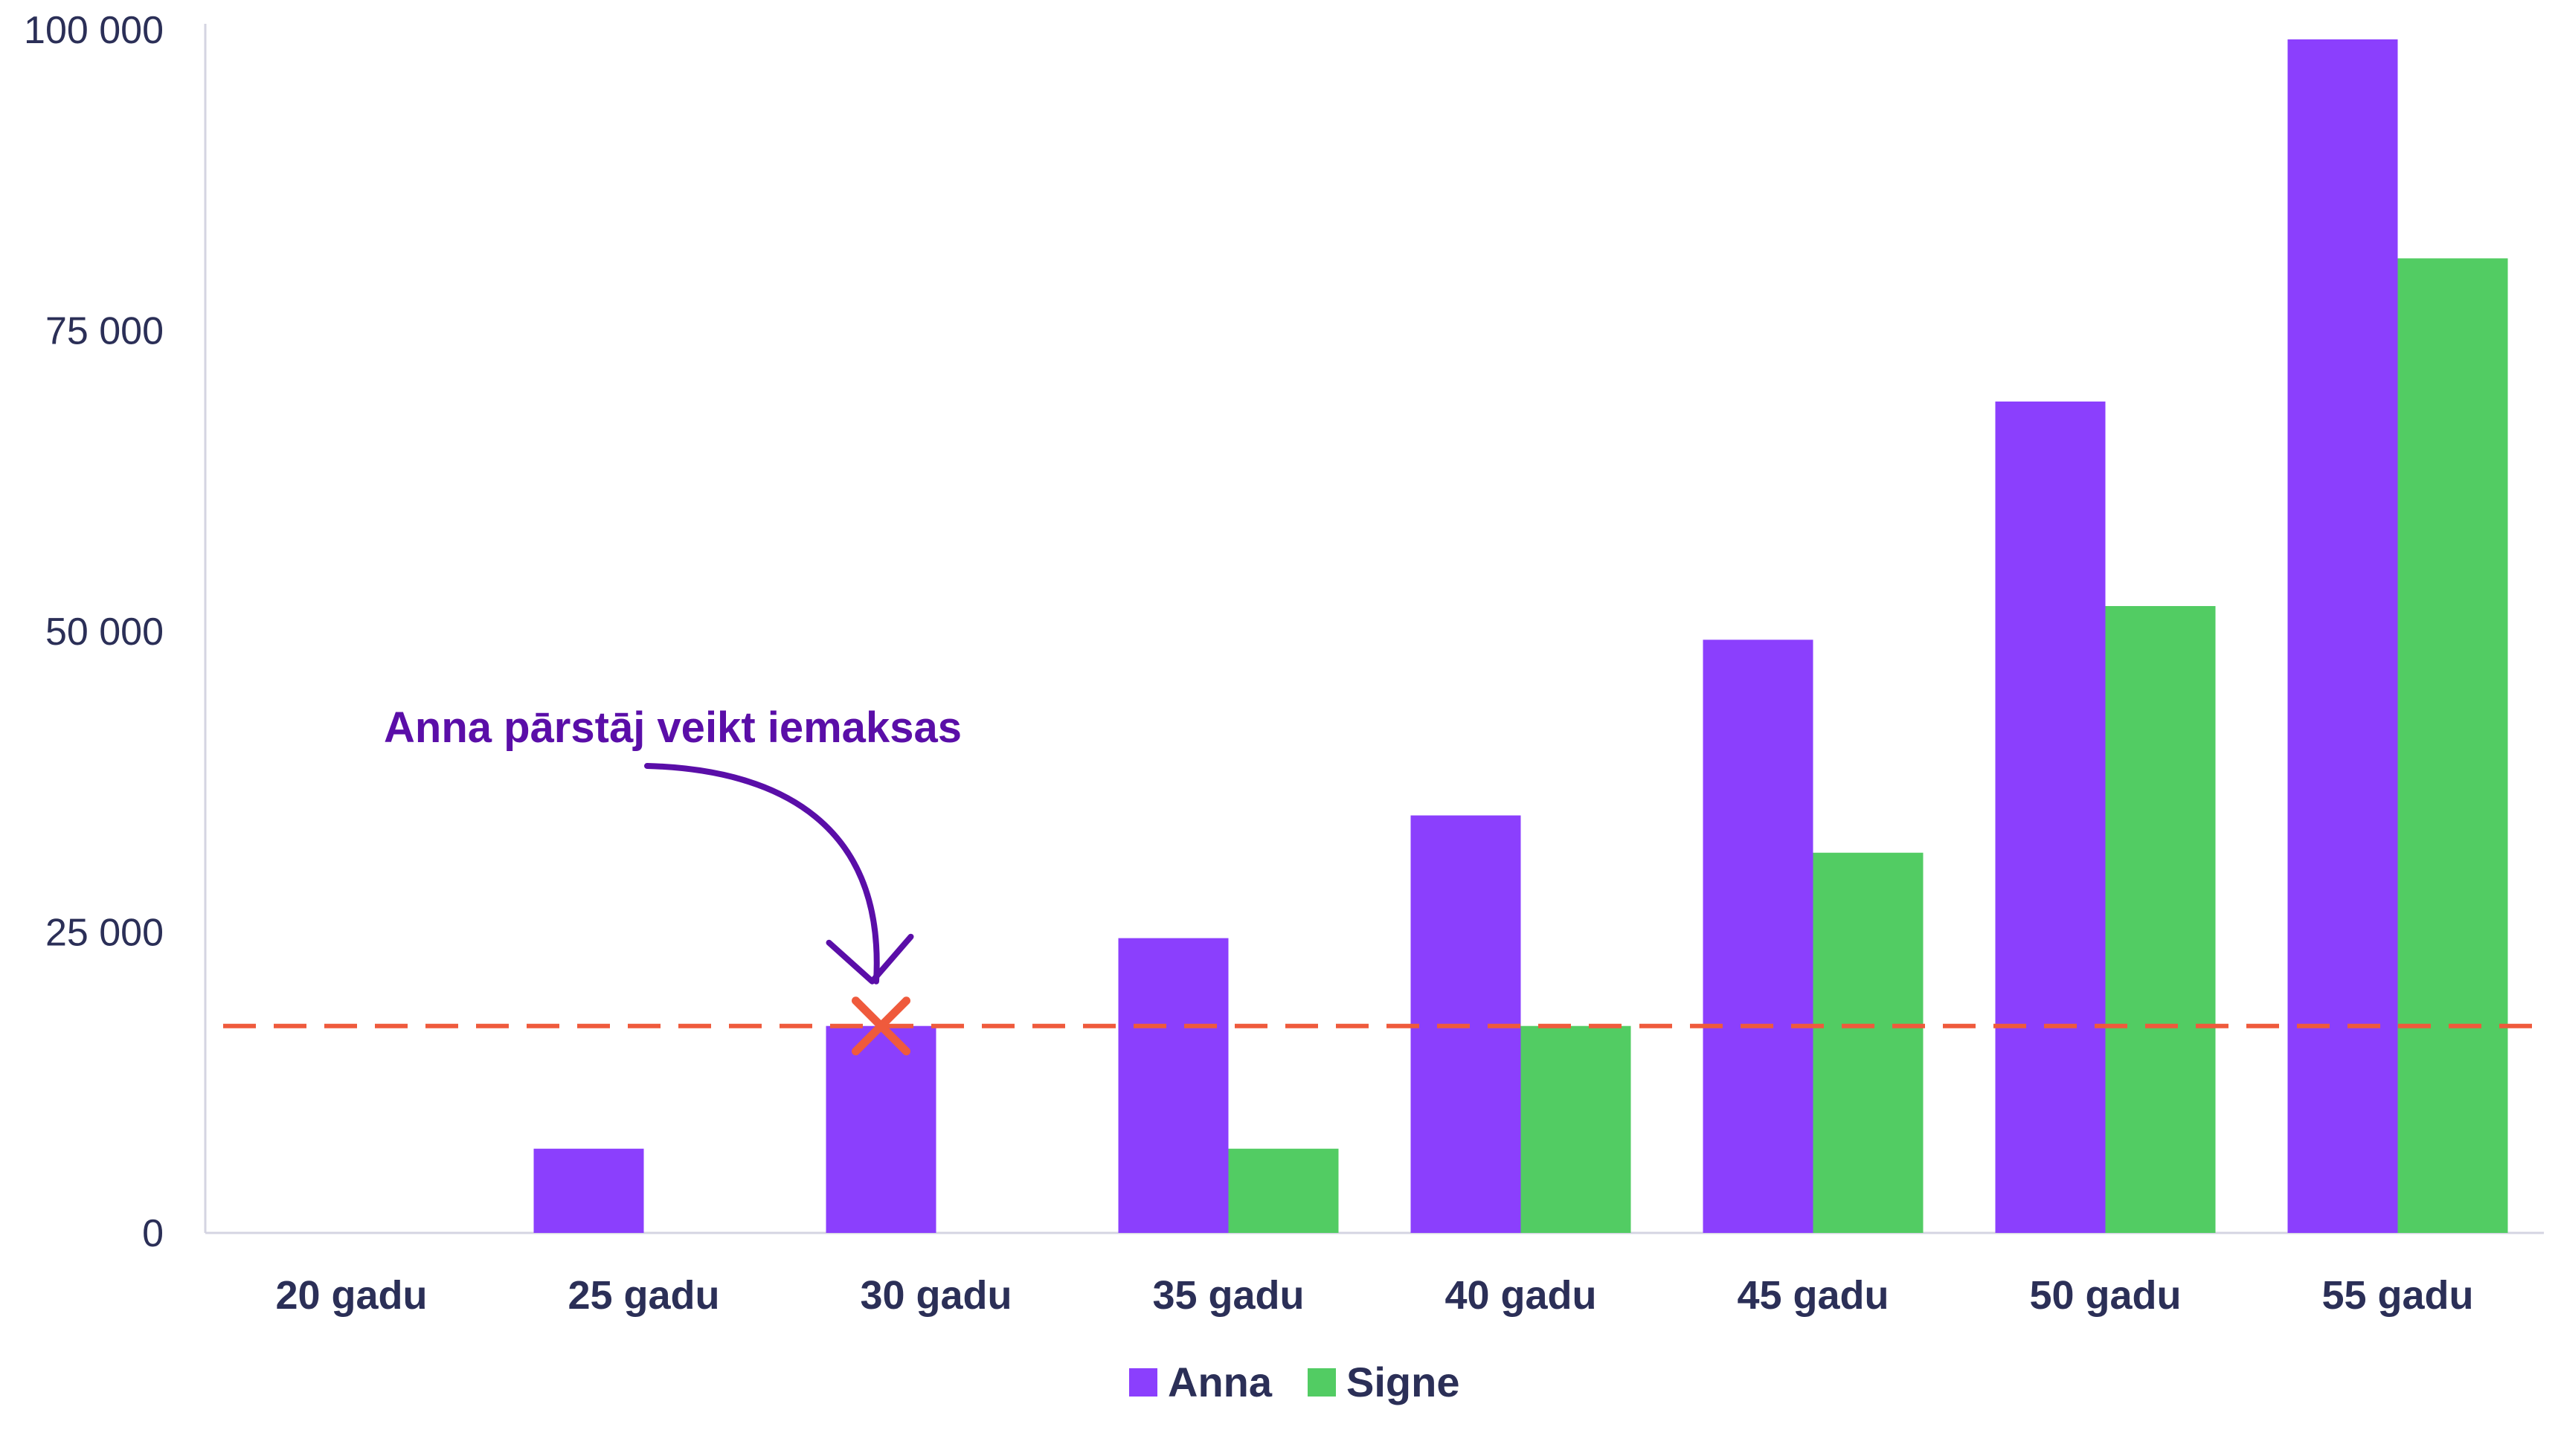  Describe the element at coordinates (1520, 1295) in the screenshot. I see `x-tick-label: 40 gadu` at that location.